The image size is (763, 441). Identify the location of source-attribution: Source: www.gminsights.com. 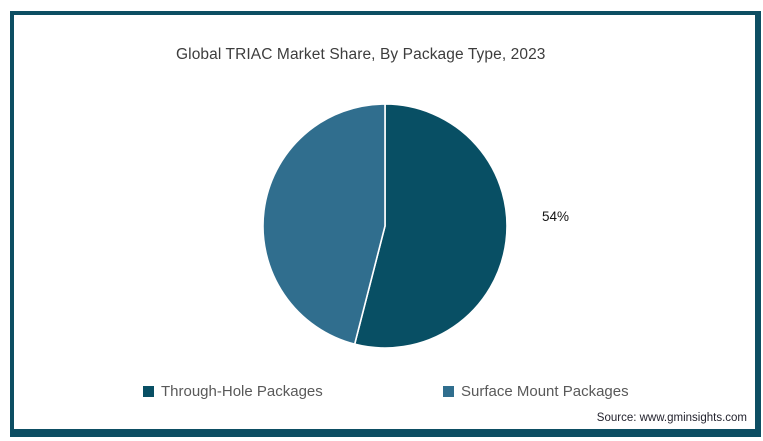
(671, 418).